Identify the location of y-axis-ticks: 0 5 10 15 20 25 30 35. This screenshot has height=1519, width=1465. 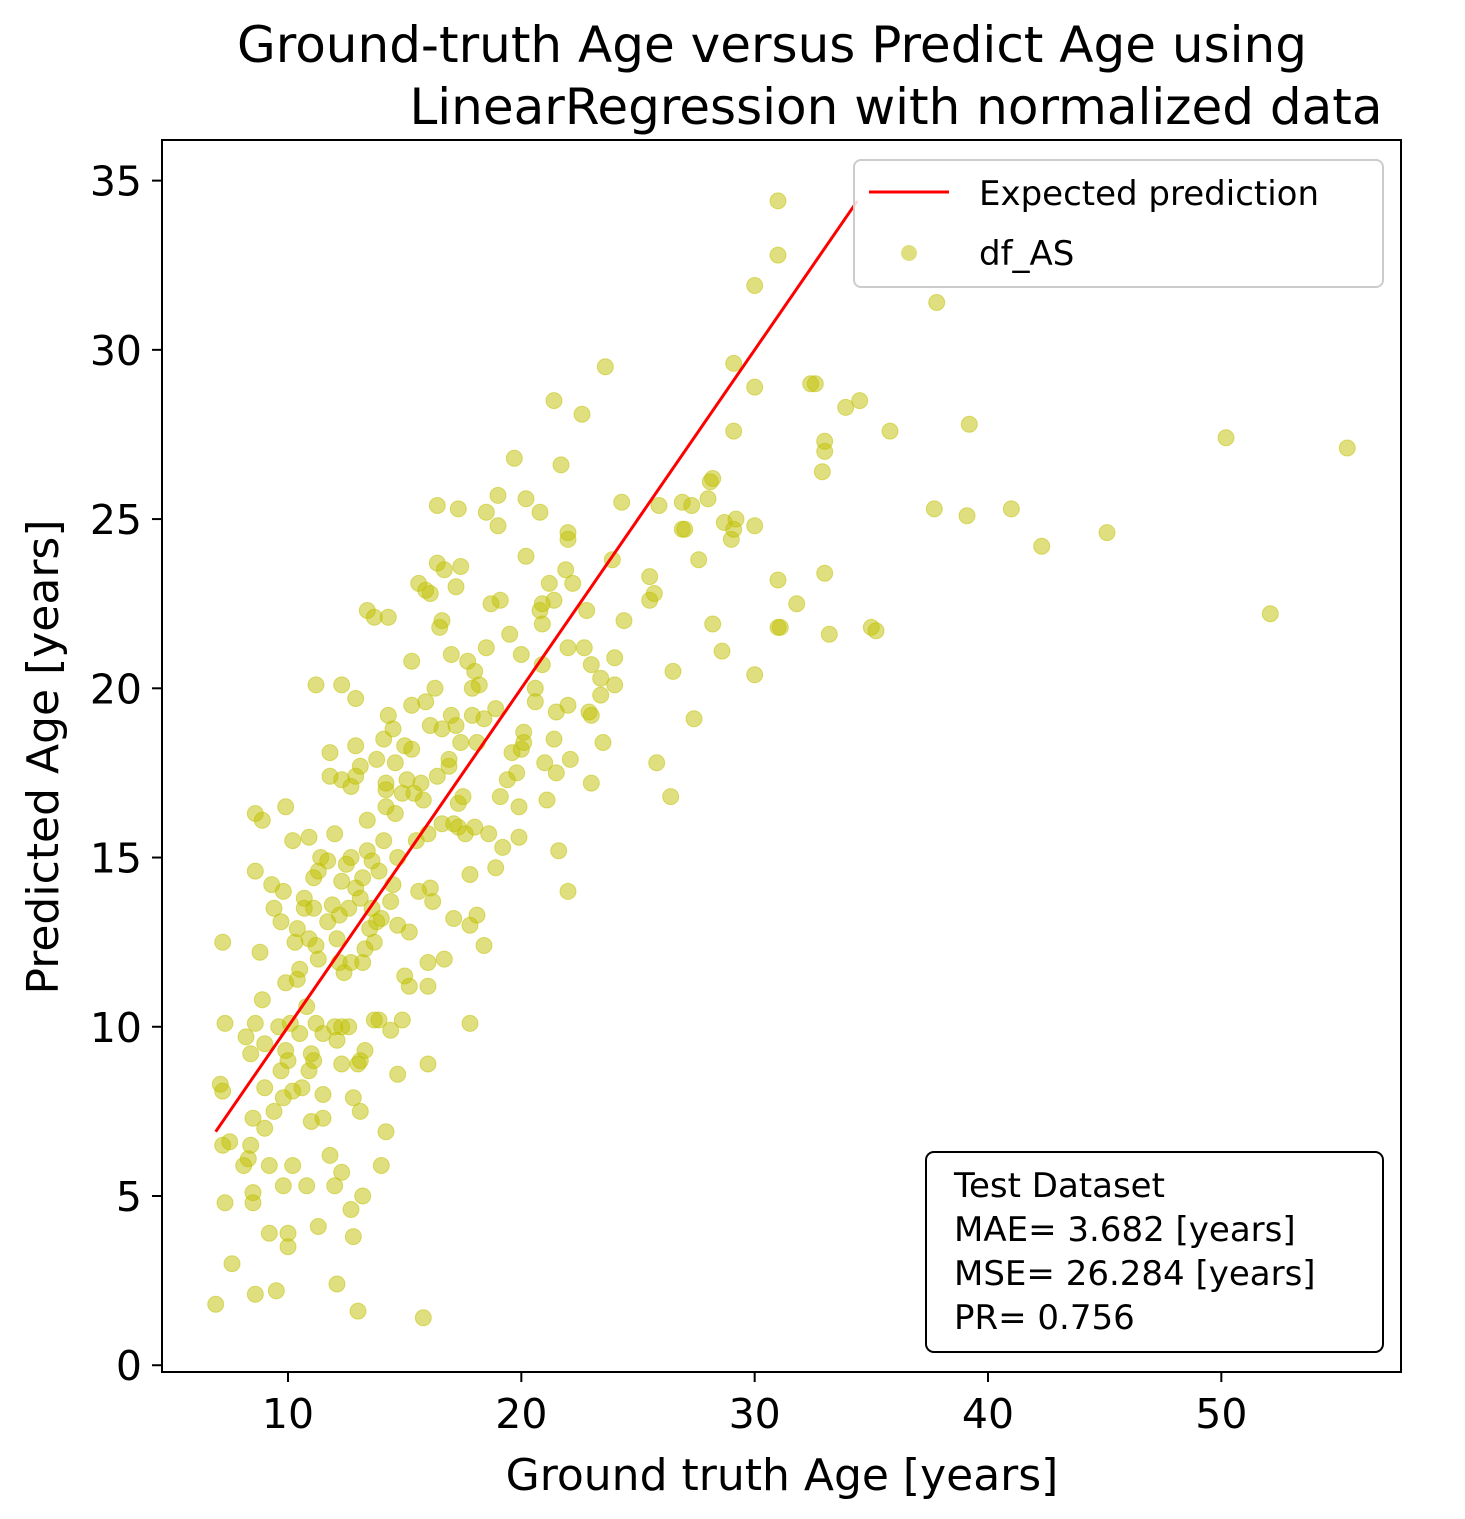
(126, 774).